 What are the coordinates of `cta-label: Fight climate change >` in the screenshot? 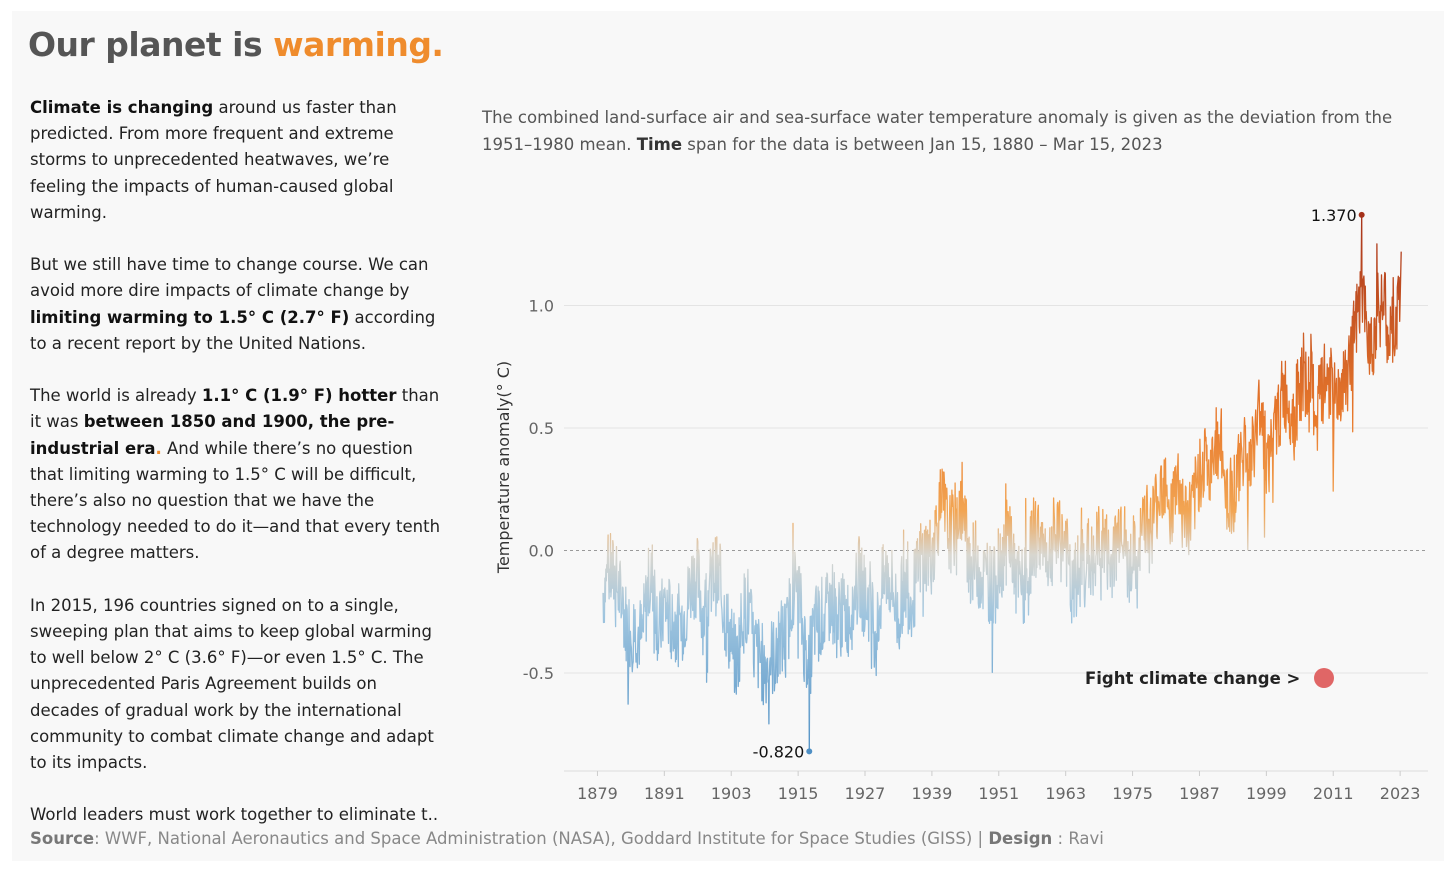 It's located at (1193, 678).